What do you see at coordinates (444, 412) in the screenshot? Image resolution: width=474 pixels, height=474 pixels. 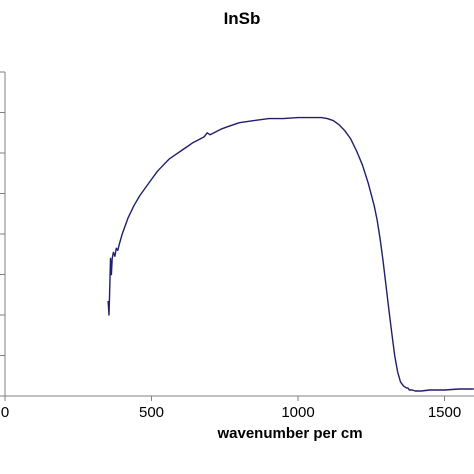 I see `x-tick-label: 1500` at bounding box center [444, 412].